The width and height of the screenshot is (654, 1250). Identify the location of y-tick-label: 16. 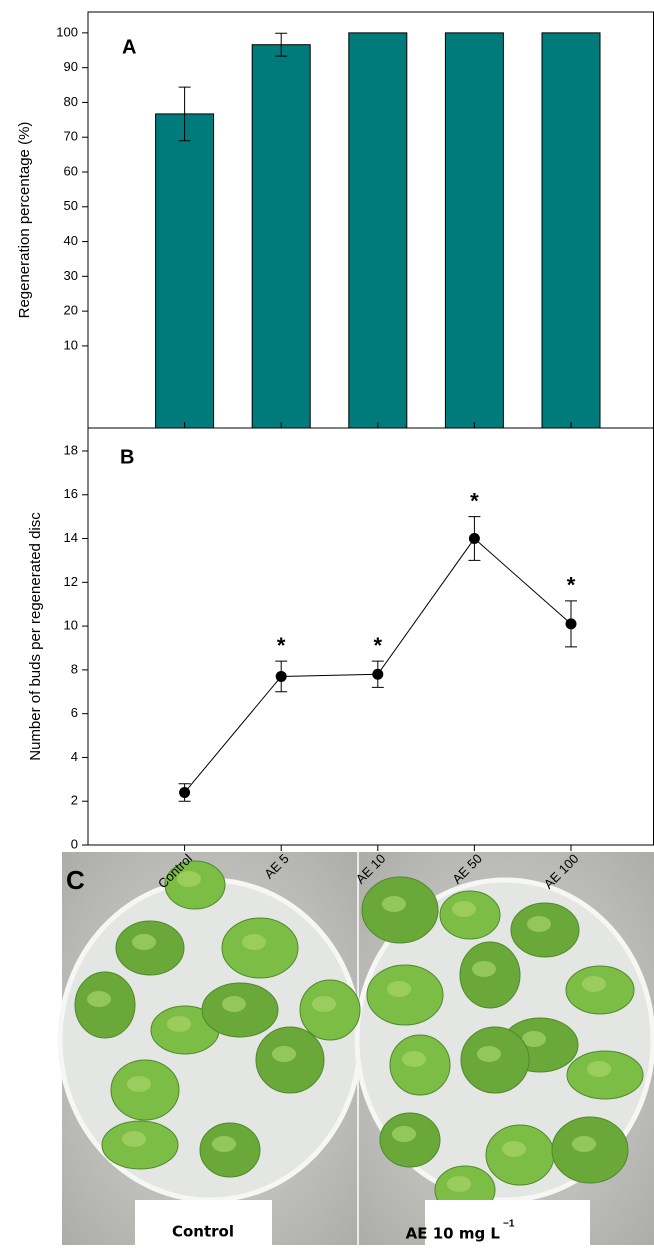
(71, 493).